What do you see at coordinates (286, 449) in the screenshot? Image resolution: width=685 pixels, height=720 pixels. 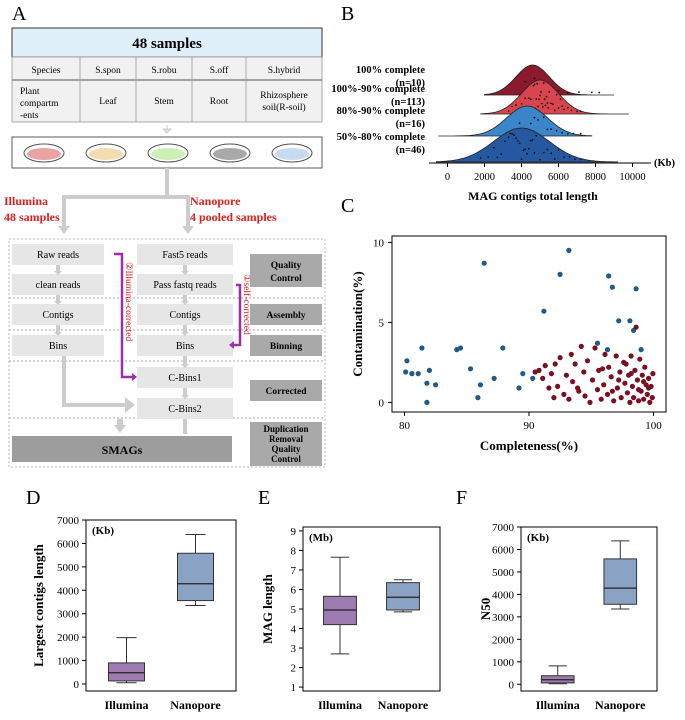 I see `label-duplication-3: Quality` at bounding box center [286, 449].